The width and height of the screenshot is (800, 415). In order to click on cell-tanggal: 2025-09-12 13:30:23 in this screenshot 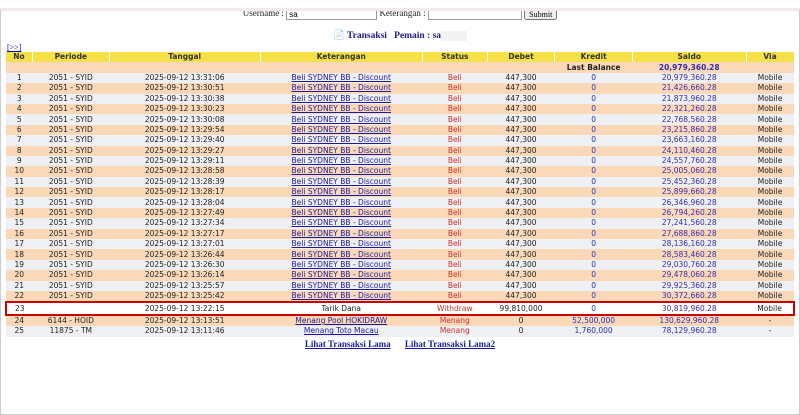, I will do `click(185, 109)`.